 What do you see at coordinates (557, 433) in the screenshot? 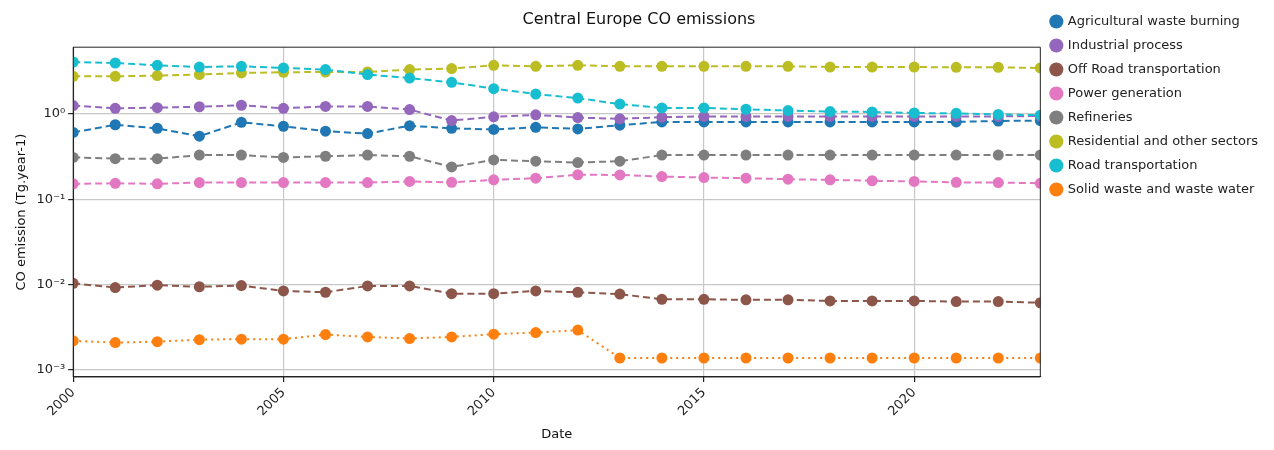
I see `x-axis-title: Date` at bounding box center [557, 433].